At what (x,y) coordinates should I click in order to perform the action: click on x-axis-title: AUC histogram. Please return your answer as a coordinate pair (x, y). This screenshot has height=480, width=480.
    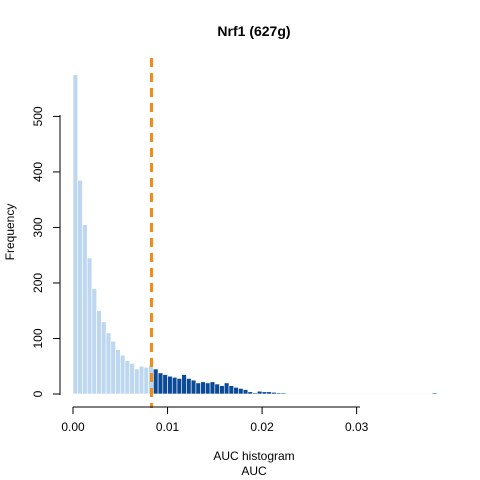
    Looking at the image, I should click on (253, 456).